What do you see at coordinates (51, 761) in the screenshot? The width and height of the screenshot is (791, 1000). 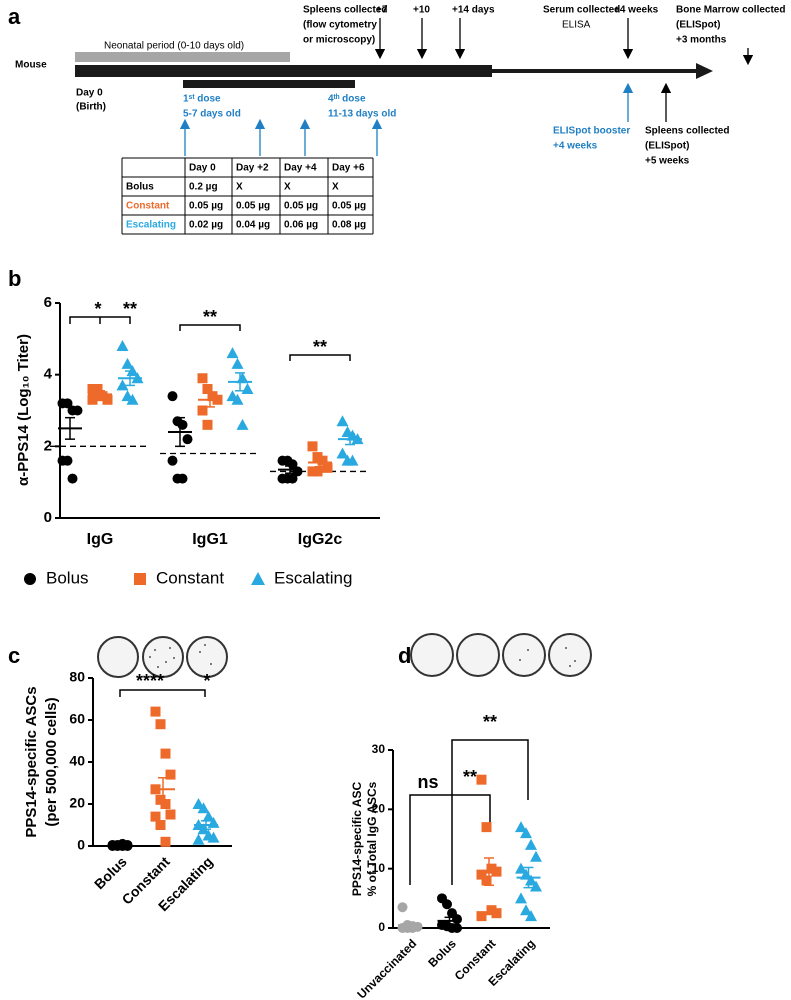 I see `y-axis-label: (per 500,000 cells)` at bounding box center [51, 761].